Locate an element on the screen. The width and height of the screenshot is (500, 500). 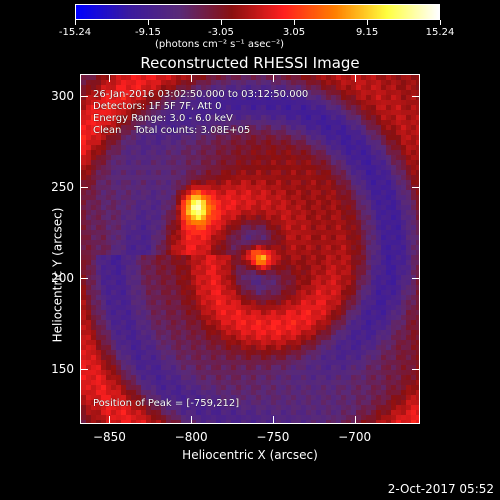
y-tick-label: 300 is located at coordinates (62, 95).